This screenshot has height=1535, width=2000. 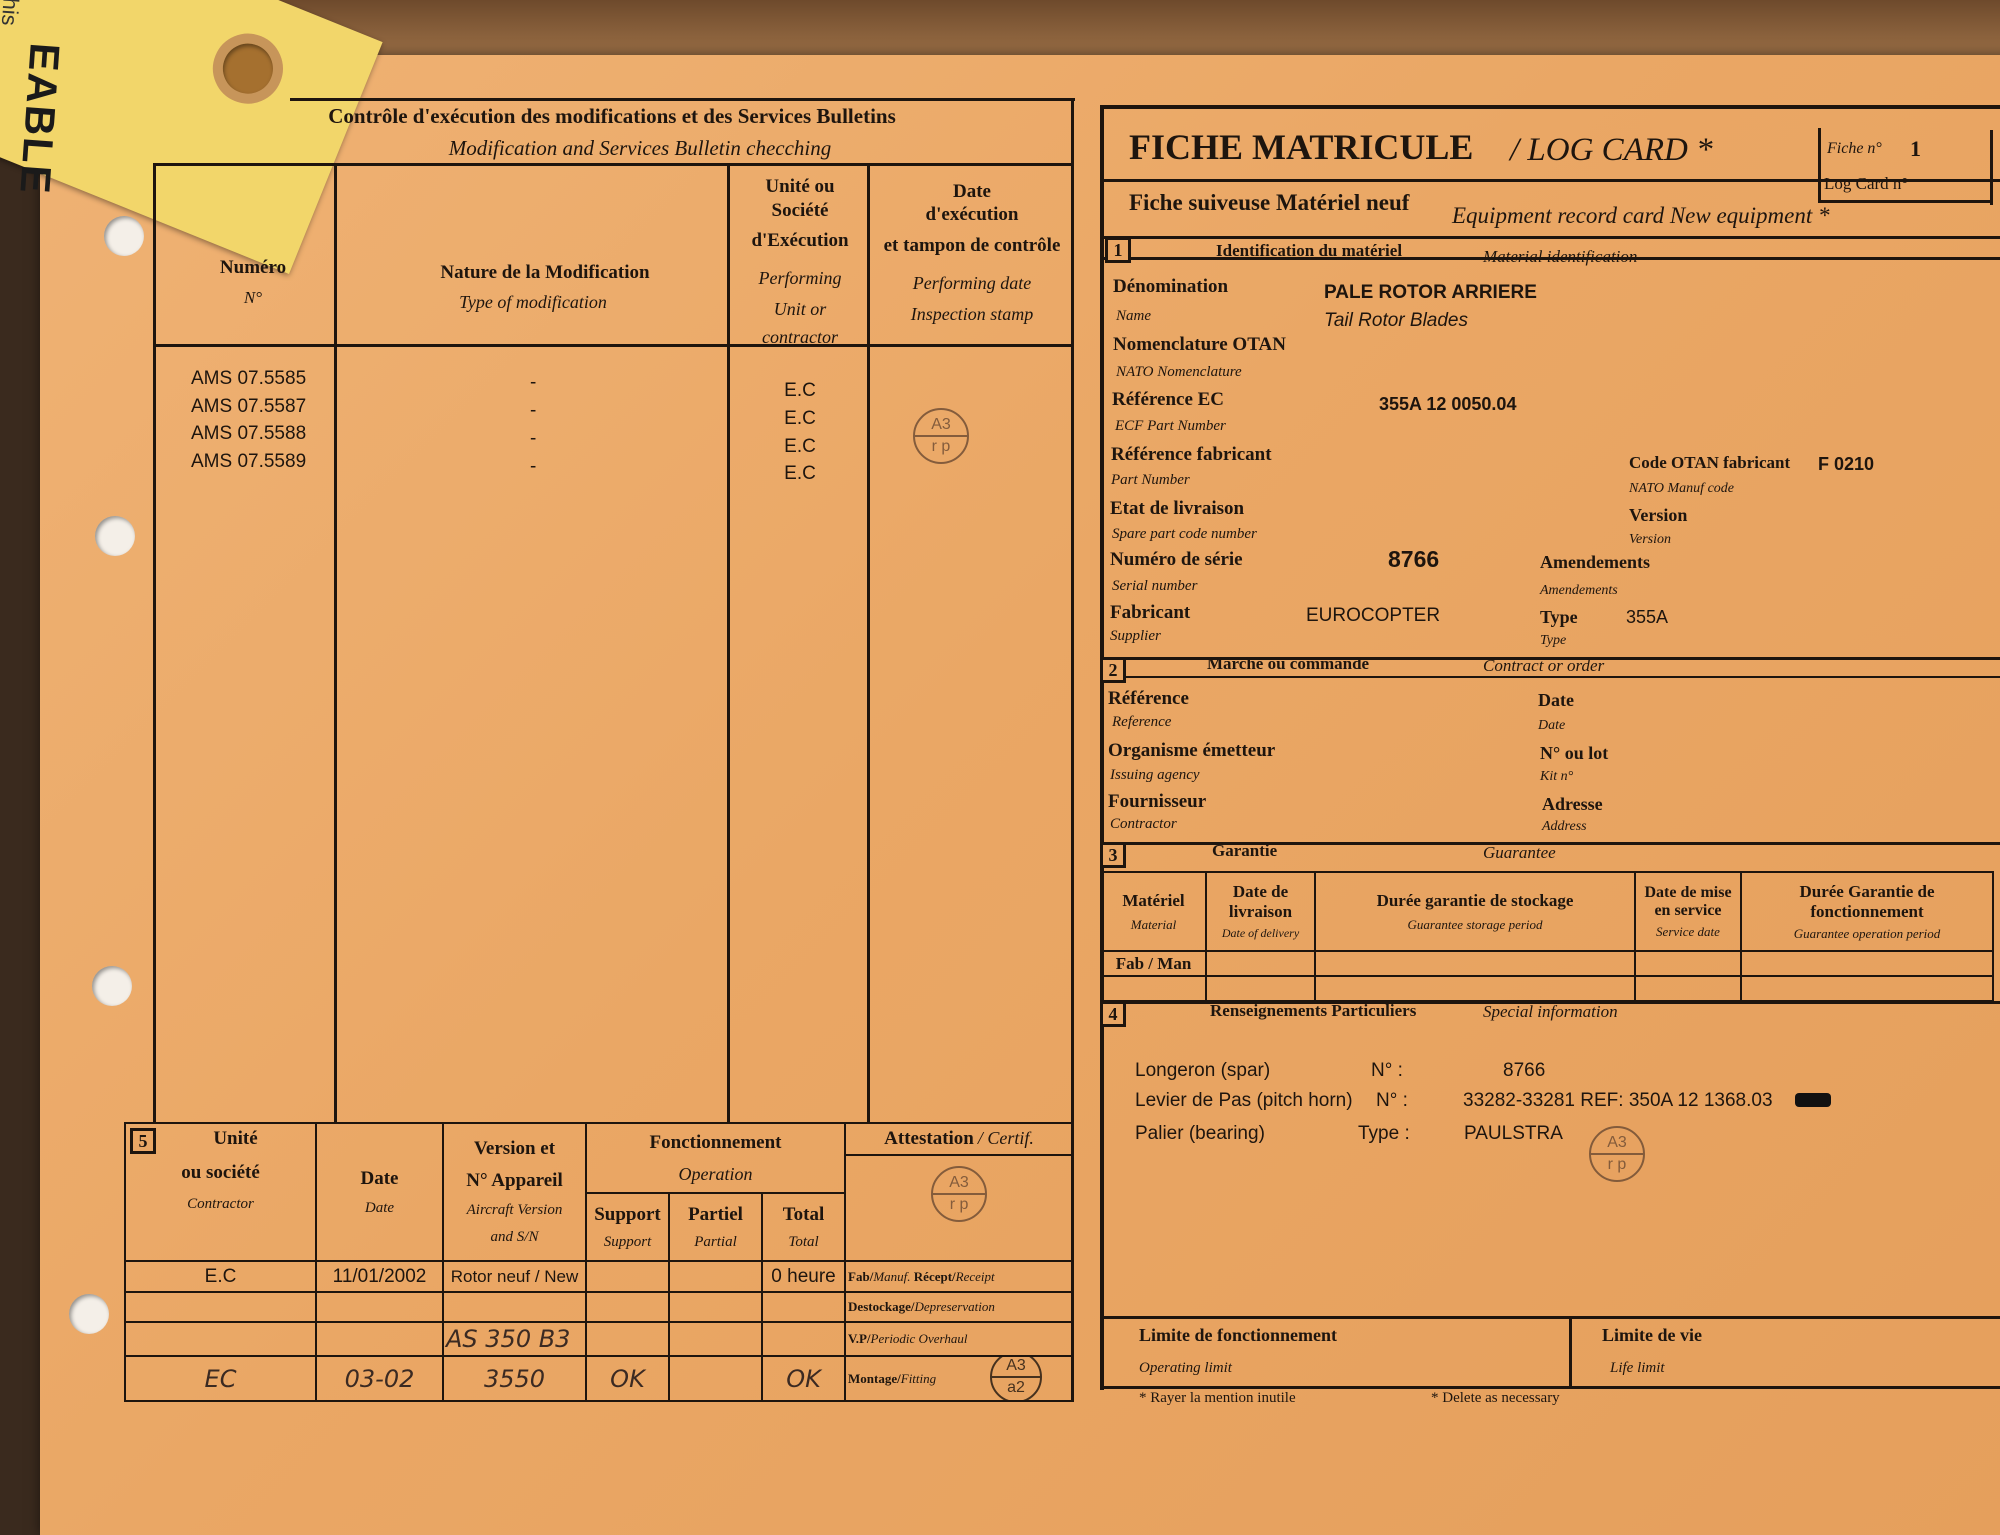 I want to click on mod-number: AMS 07.5588, so click(x=249, y=433).